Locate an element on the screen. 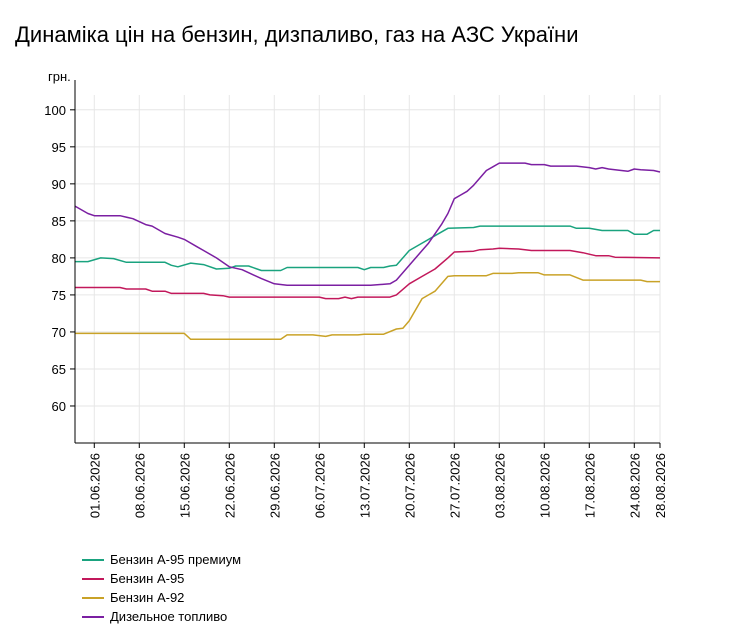 This screenshot has height=636, width=745. legend-label: Бензин А-95 is located at coordinates (147, 578).